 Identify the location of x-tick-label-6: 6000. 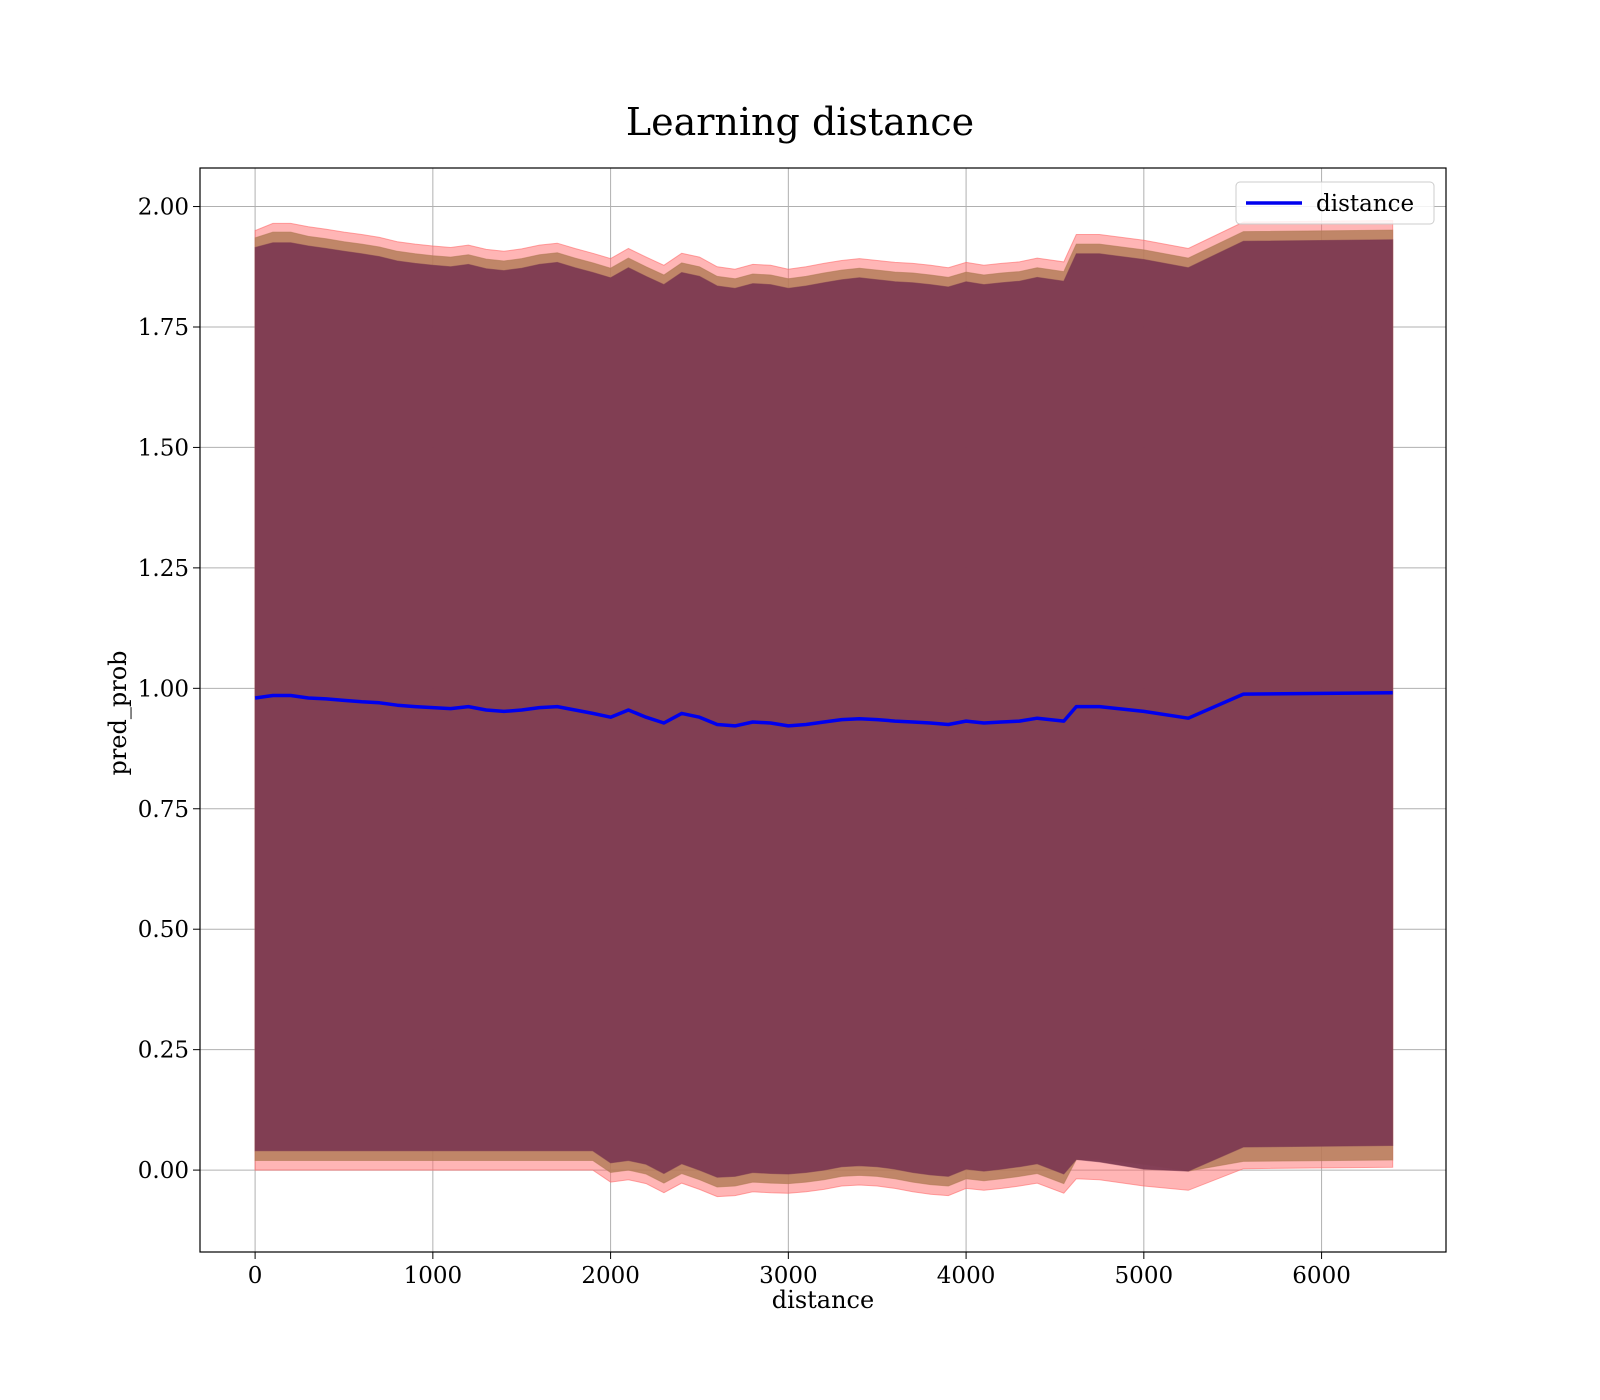
(1321, 1276).